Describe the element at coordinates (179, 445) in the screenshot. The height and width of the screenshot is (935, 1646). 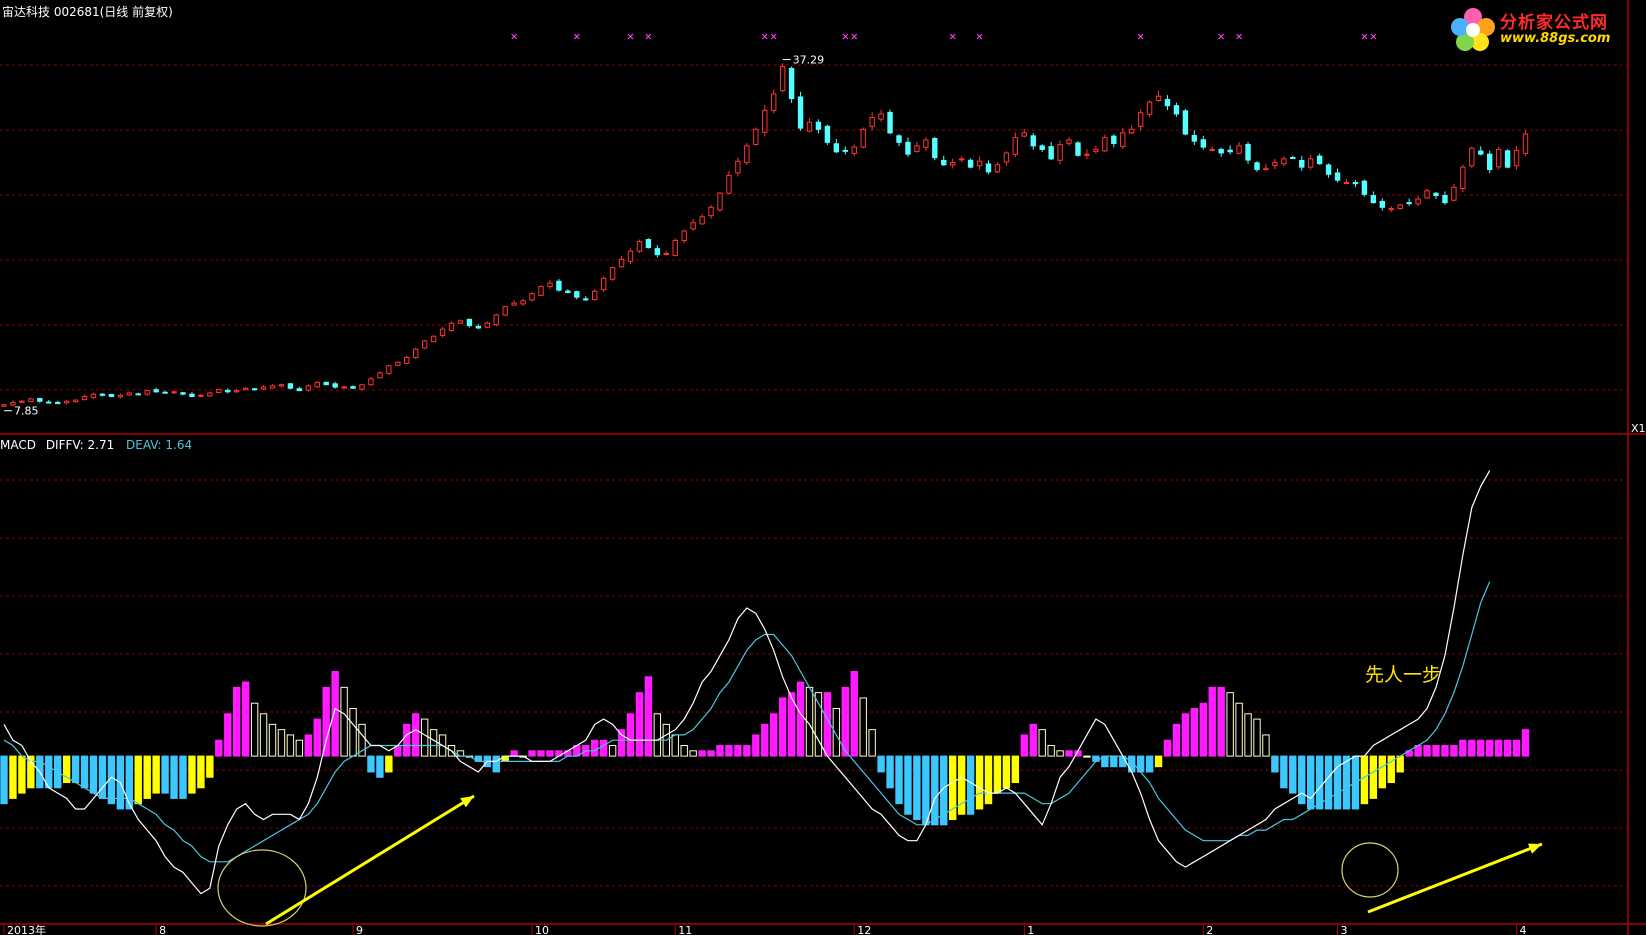
I see `dea-value: 1.64` at that location.